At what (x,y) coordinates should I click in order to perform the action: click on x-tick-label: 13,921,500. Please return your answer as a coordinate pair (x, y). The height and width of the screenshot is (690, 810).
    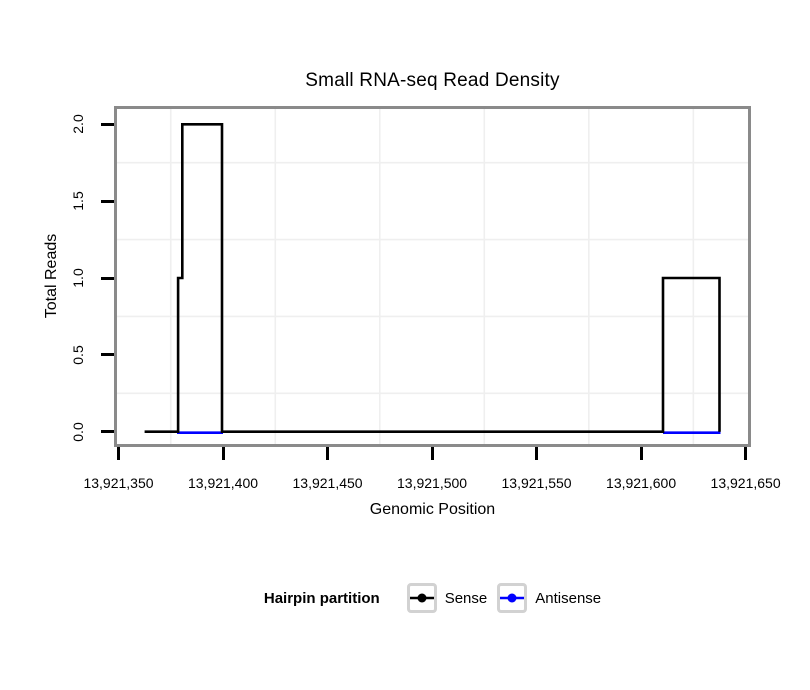
    Looking at the image, I should click on (432, 483).